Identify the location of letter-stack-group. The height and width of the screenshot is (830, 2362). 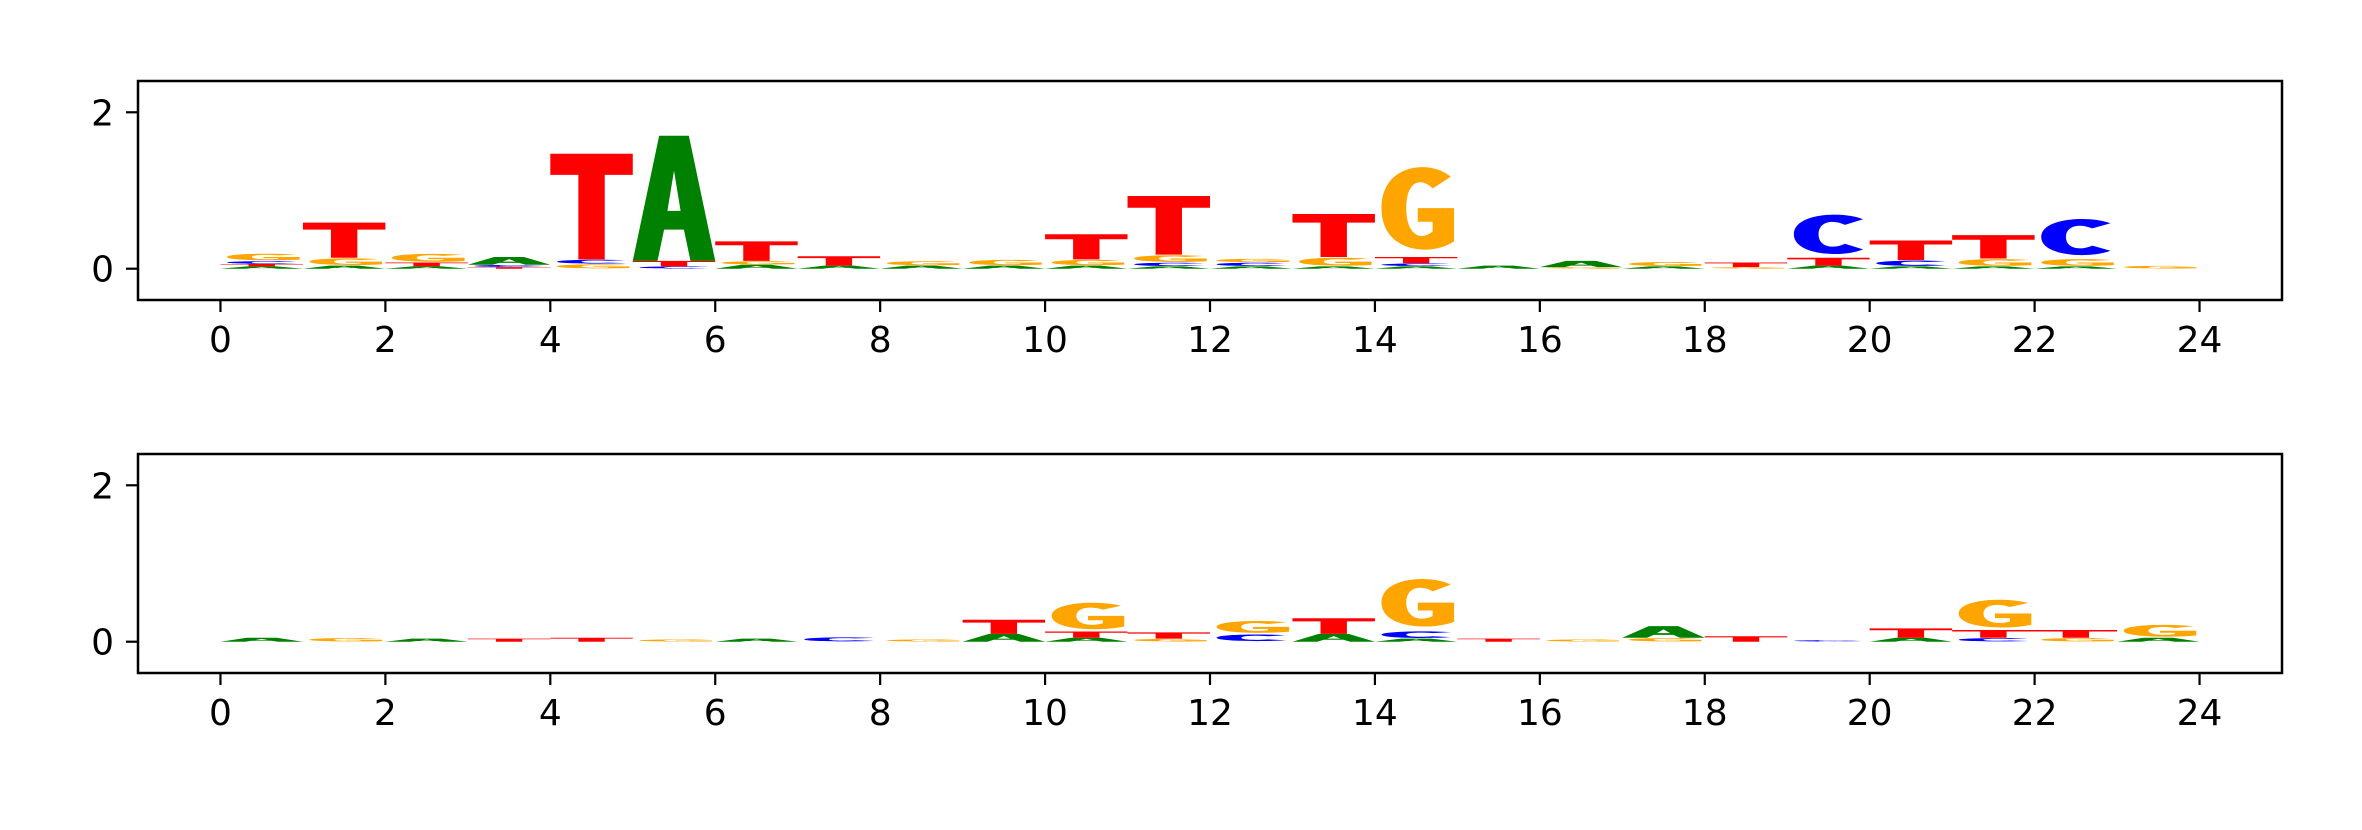
(1210, 610).